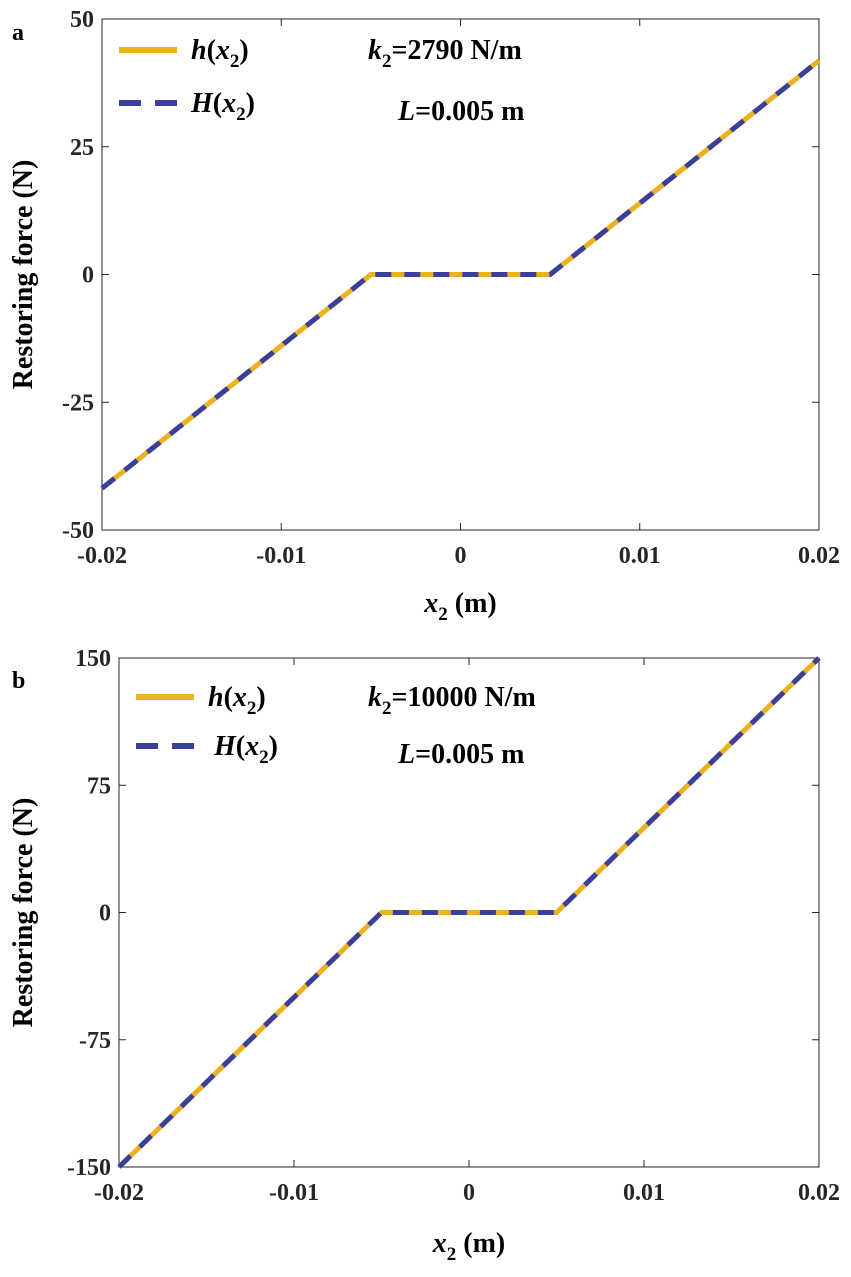 Image resolution: width=851 pixels, height=1277 pixels. I want to click on annotation-k: k2=10000 N/m, so click(452, 700).